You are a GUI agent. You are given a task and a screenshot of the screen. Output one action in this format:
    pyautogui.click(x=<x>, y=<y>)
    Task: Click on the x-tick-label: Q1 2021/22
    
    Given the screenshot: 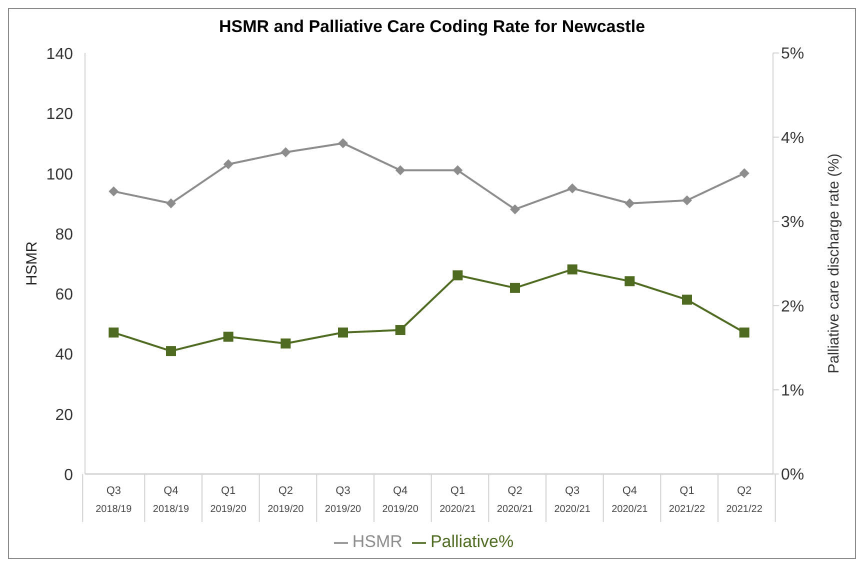 What is the action you would take?
    pyautogui.click(x=687, y=500)
    